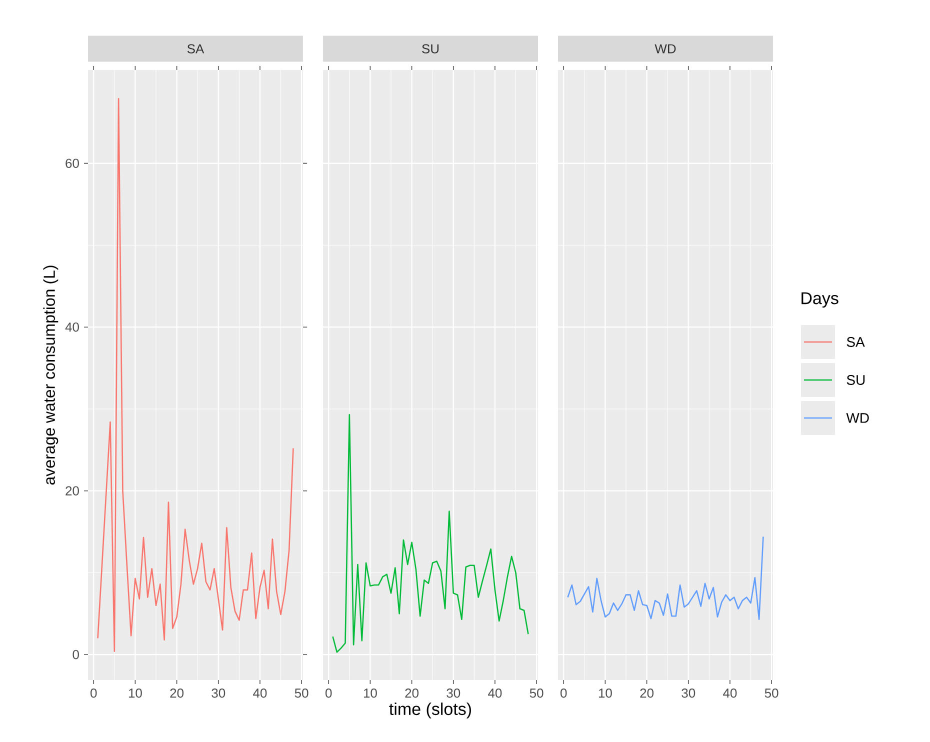 Image resolution: width=930 pixels, height=742 pixels. I want to click on legend-label: SU, so click(855, 380).